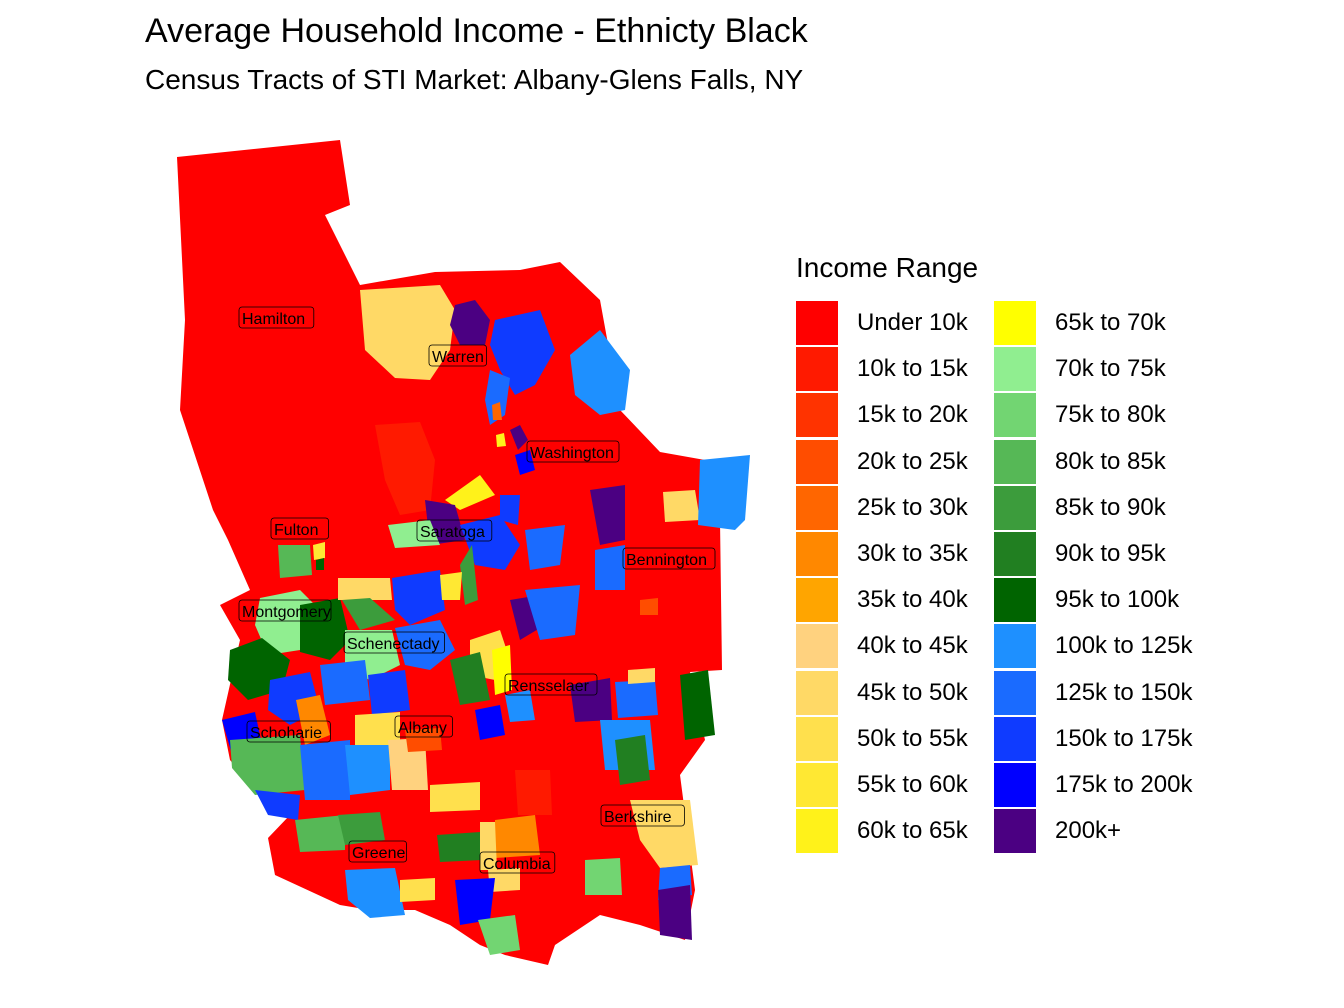  Describe the element at coordinates (551, 684) in the screenshot. I see `county-label-rensselaer: Rensselaer` at that location.